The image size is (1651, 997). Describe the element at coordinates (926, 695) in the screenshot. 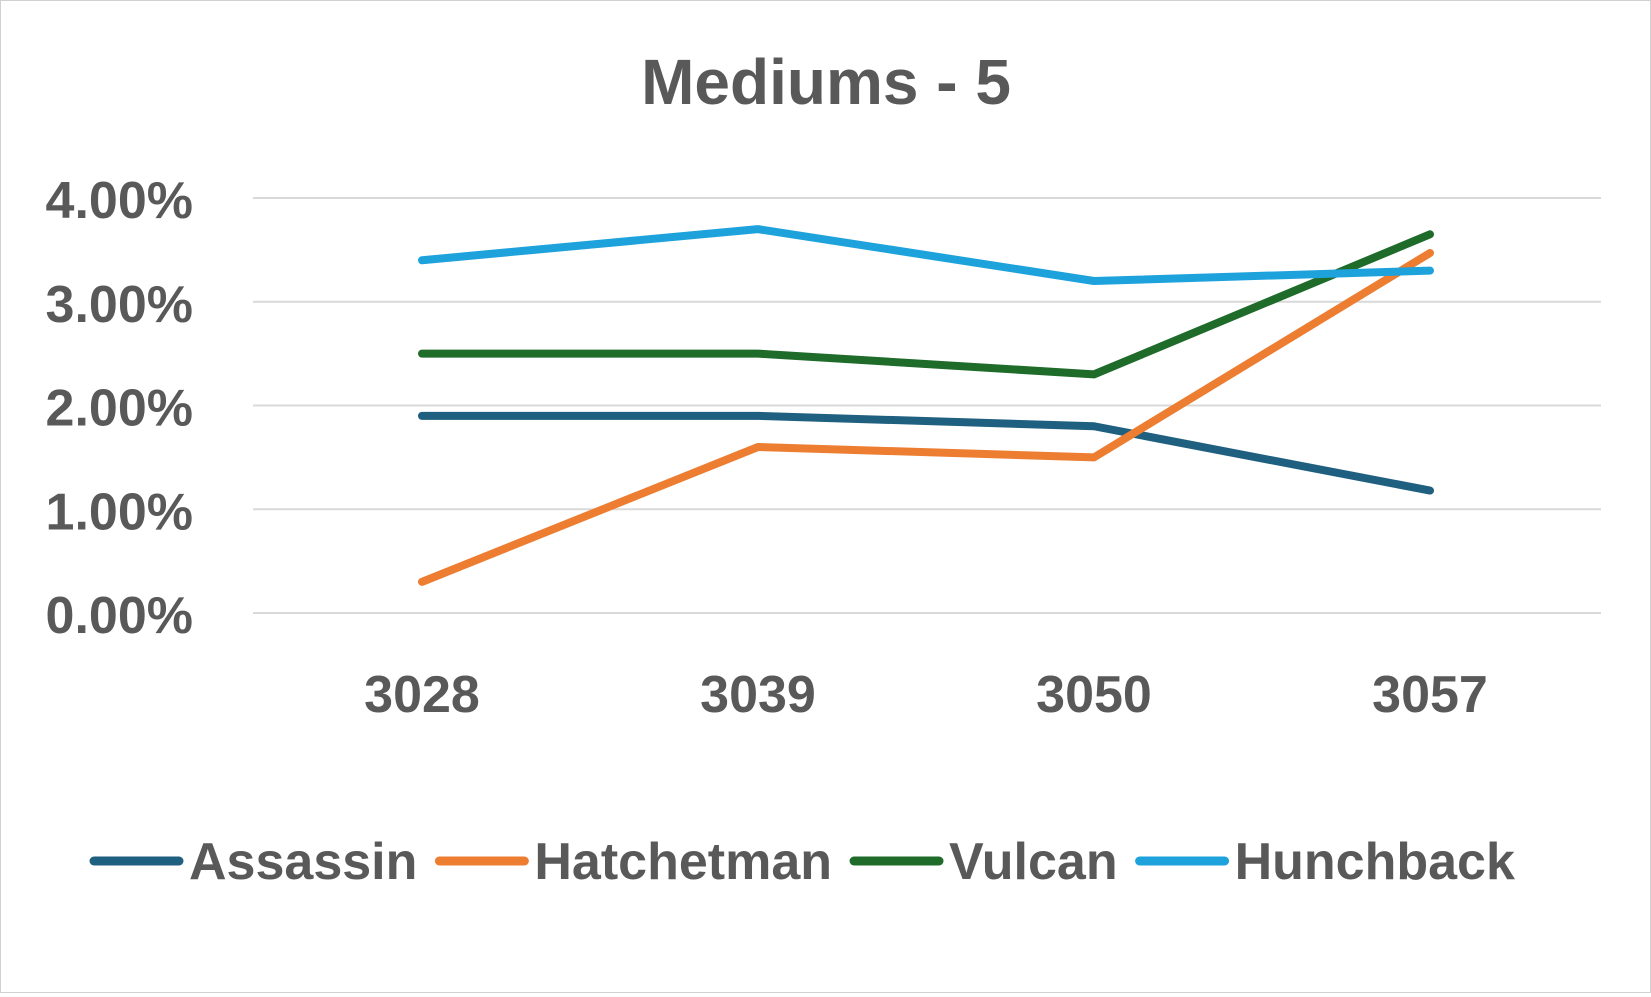

I see `x-axis-tick-labels: 3028 3039 3050 3057` at that location.